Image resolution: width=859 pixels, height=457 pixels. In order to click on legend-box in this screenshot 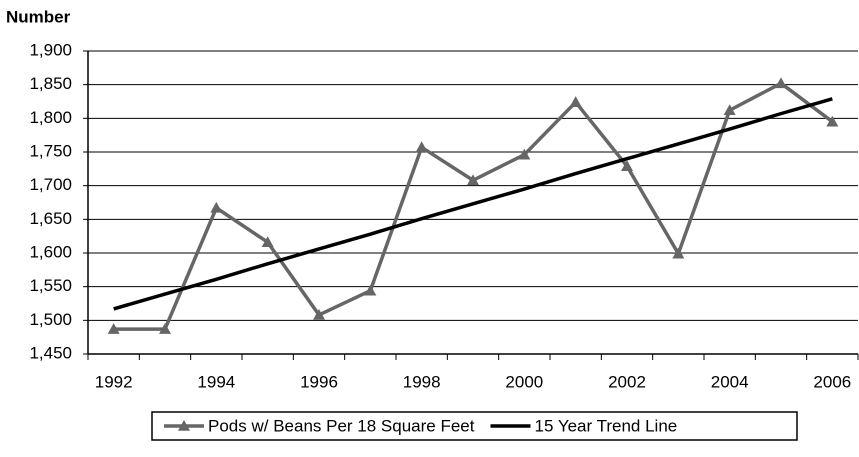, I will do `click(474, 426)`.